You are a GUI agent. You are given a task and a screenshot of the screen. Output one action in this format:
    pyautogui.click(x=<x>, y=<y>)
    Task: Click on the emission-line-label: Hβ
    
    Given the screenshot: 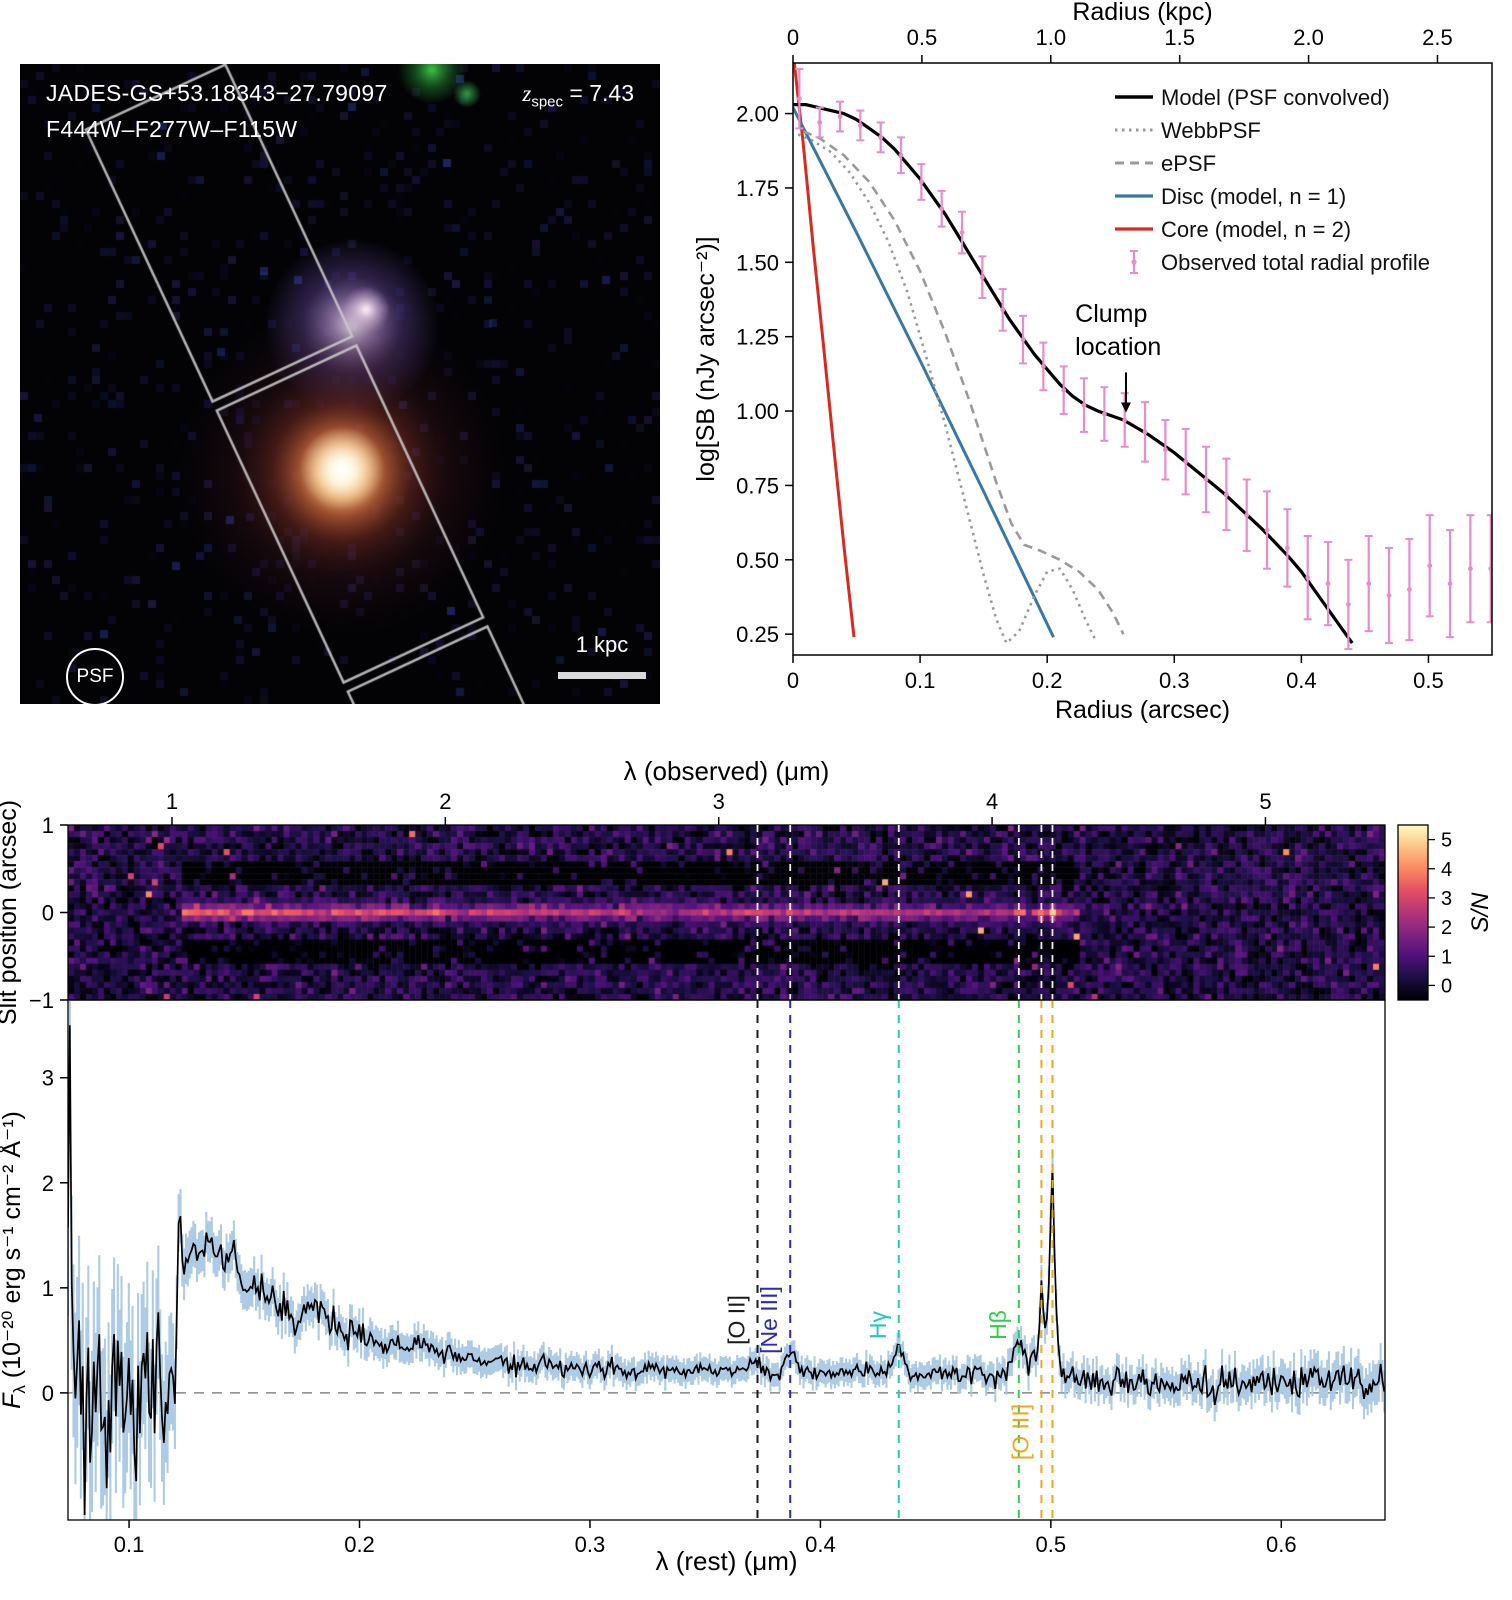 What is the action you would take?
    pyautogui.click(x=998, y=1325)
    